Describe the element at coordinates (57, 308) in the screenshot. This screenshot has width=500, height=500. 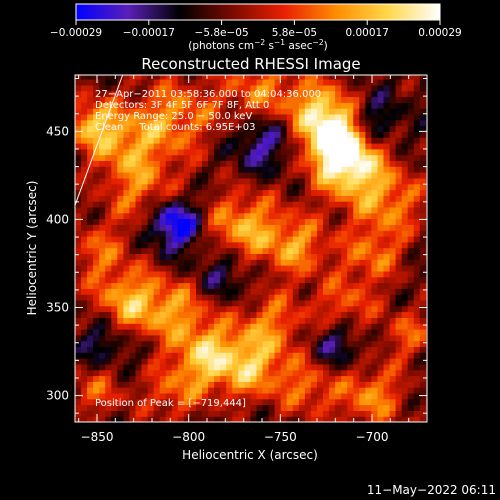
I see `y-tick-label: 350` at that location.